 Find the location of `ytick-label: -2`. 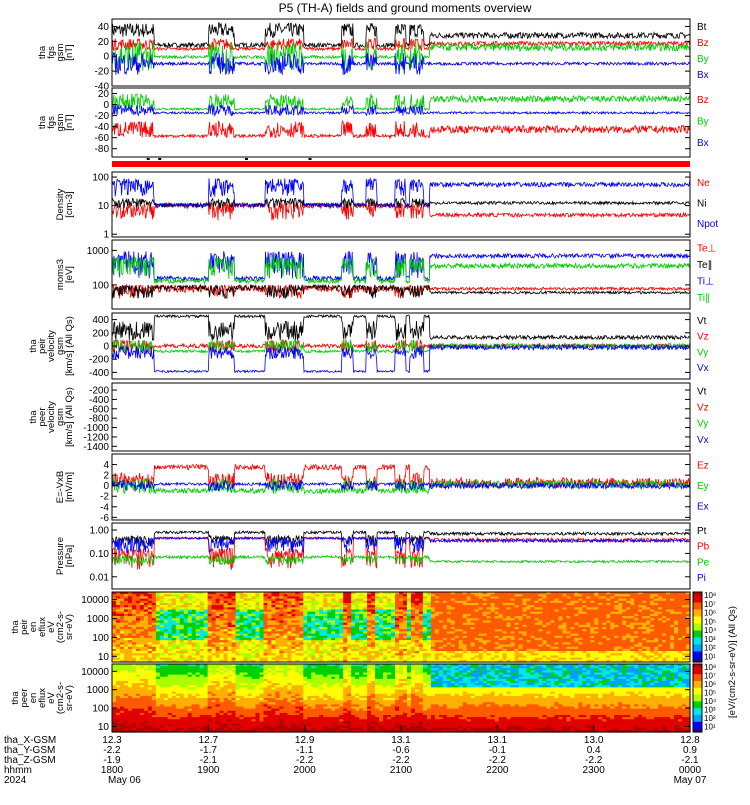

ytick-label: -2 is located at coordinates (104, 497).